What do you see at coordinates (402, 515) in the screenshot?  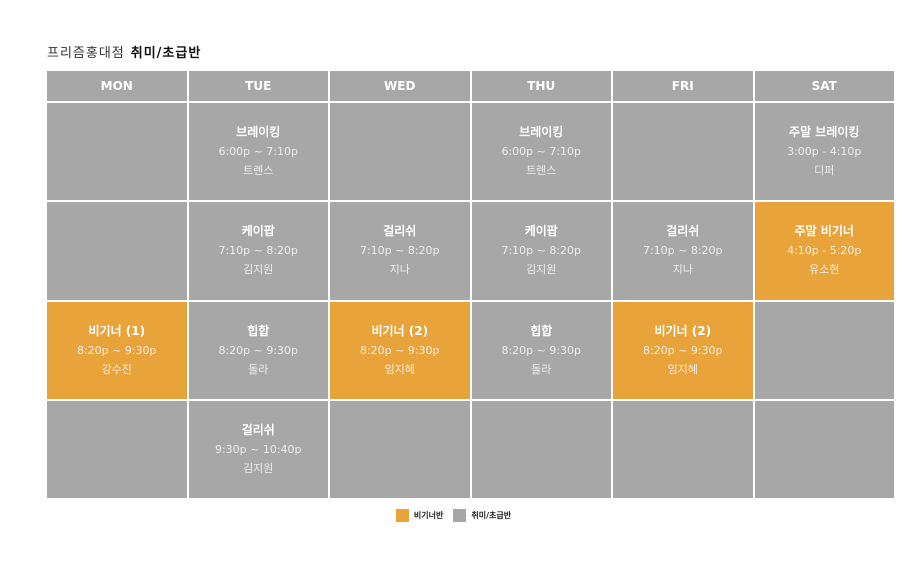 I see `legend-swatch-beginner` at bounding box center [402, 515].